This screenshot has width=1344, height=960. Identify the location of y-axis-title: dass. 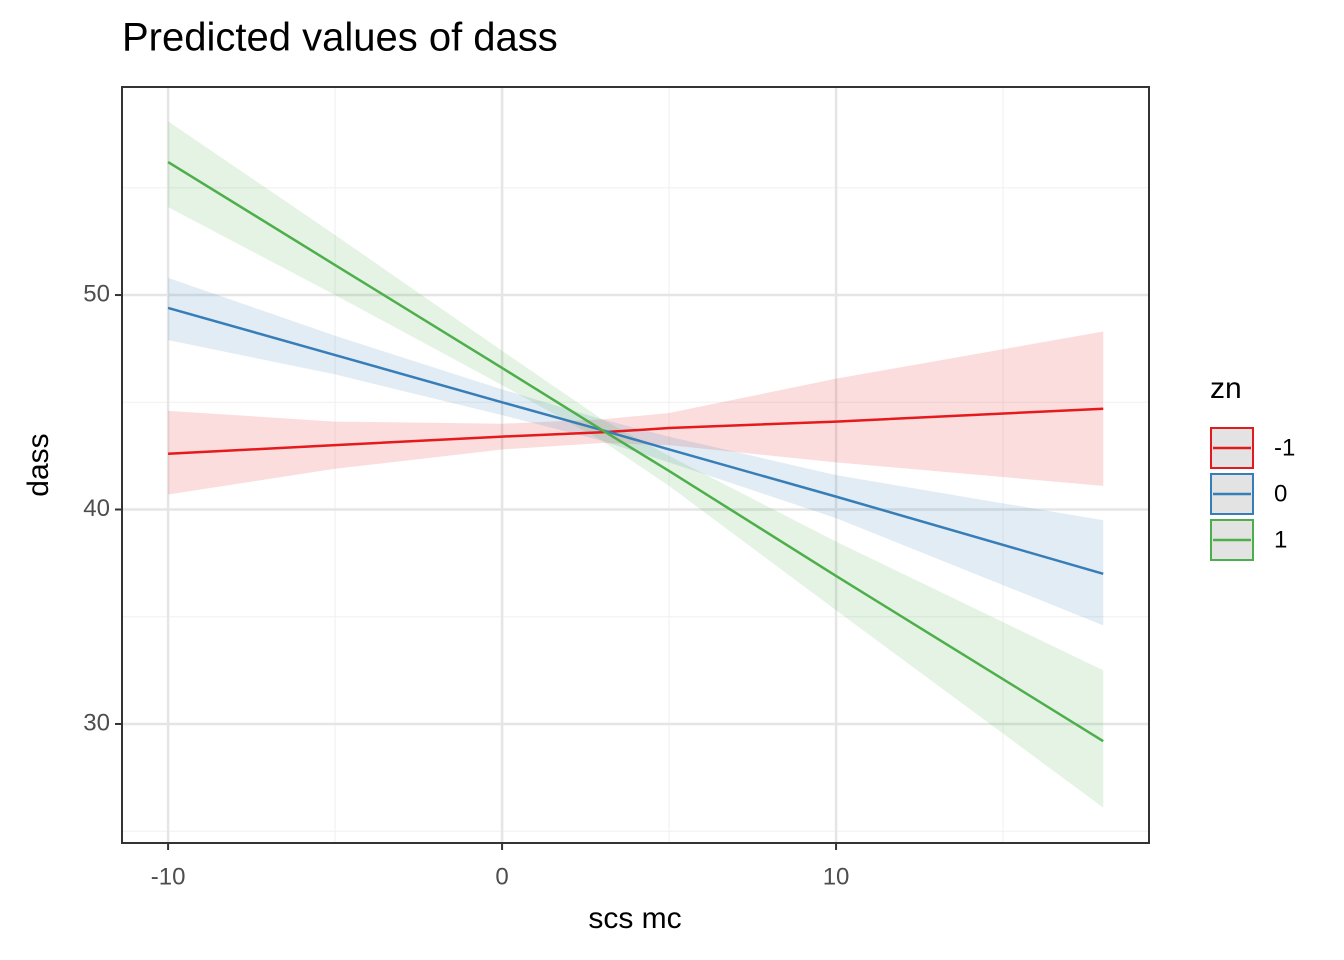
(38, 464).